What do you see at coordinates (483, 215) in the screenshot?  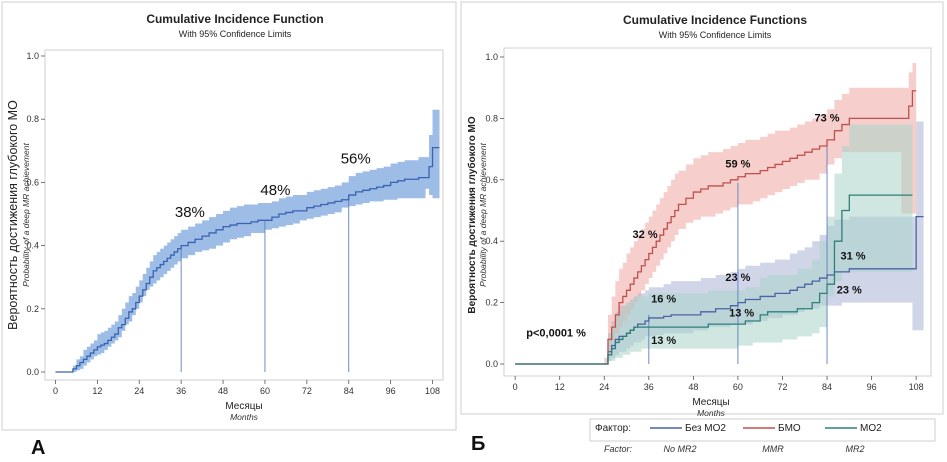 I see `panel-b-y-axis-label-en: Probability of a deep MR achievement` at bounding box center [483, 215].